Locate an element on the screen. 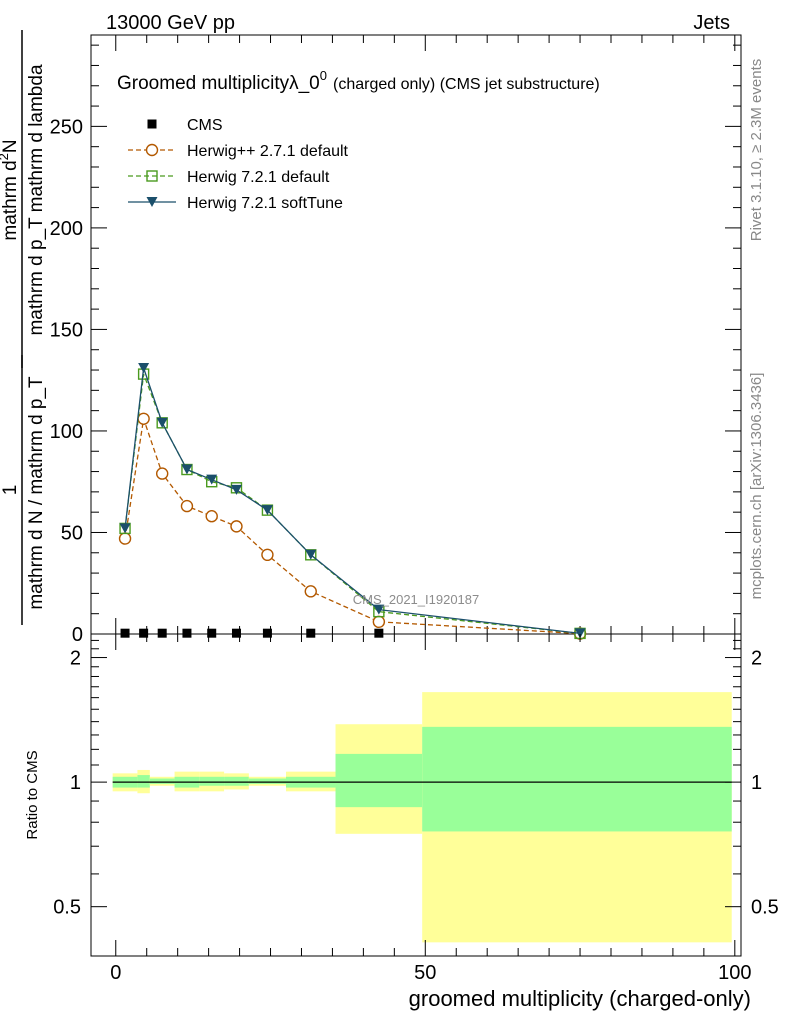  main-ytick-label: 200 is located at coordinates (66, 229).